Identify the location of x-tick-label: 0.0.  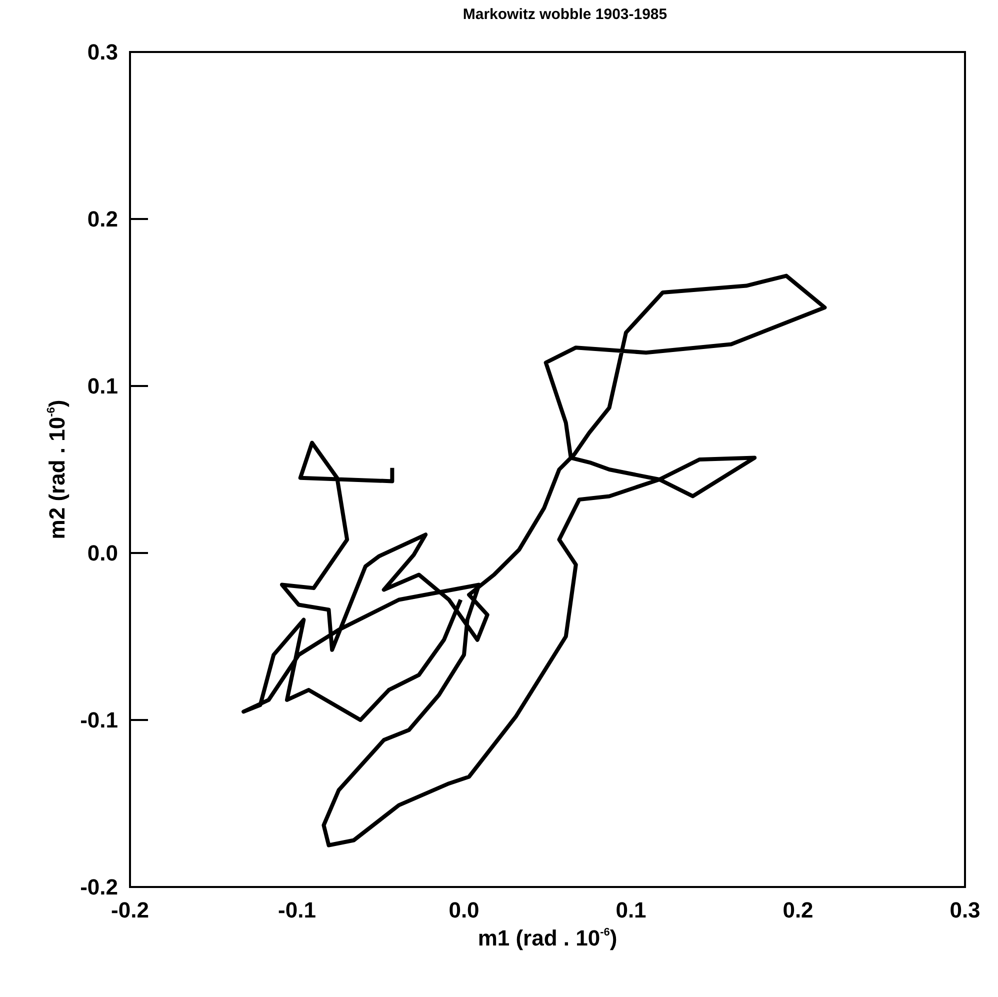
(464, 910).